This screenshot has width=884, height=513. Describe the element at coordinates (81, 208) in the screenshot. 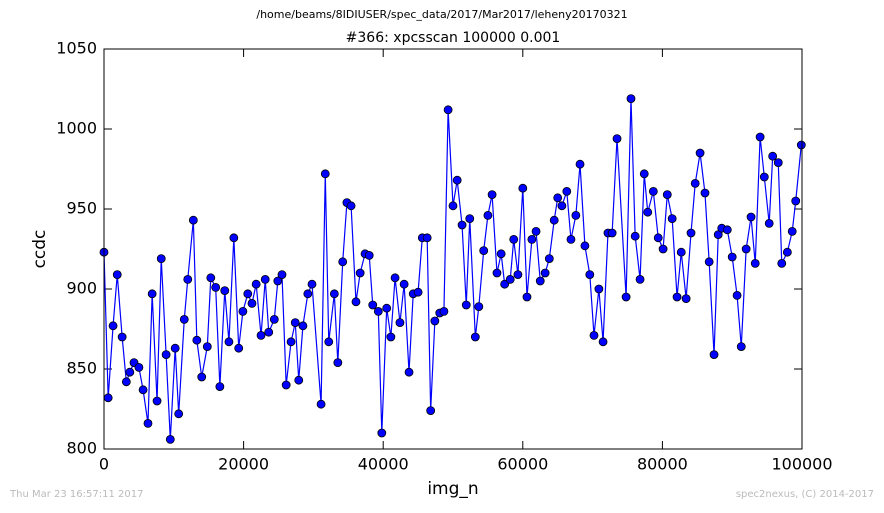

I see `y-tick-label: 950` at that location.